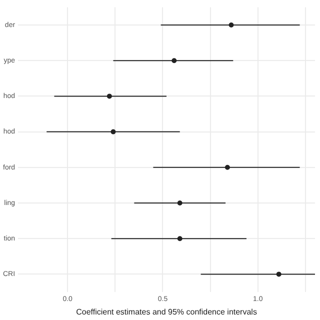 The height and width of the screenshot is (320, 320). What do you see at coordinates (166, 311) in the screenshot?
I see `x-axis-title: Coefficient estimates and 95% confidence intervals` at bounding box center [166, 311].